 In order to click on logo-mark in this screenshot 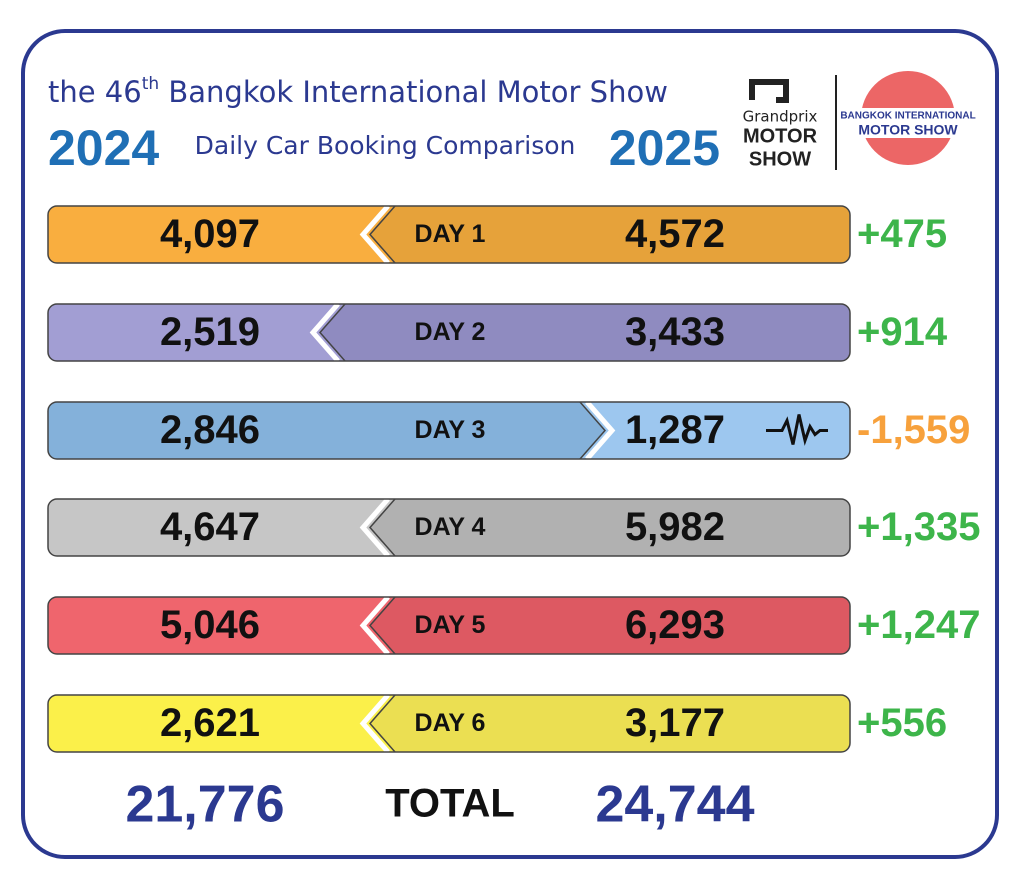, I will do `click(769, 91)`.